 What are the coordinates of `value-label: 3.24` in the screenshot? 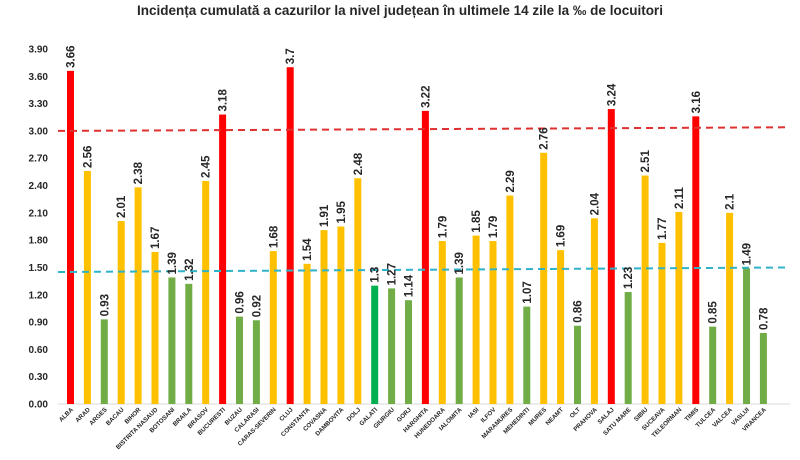 It's located at (612, 94).